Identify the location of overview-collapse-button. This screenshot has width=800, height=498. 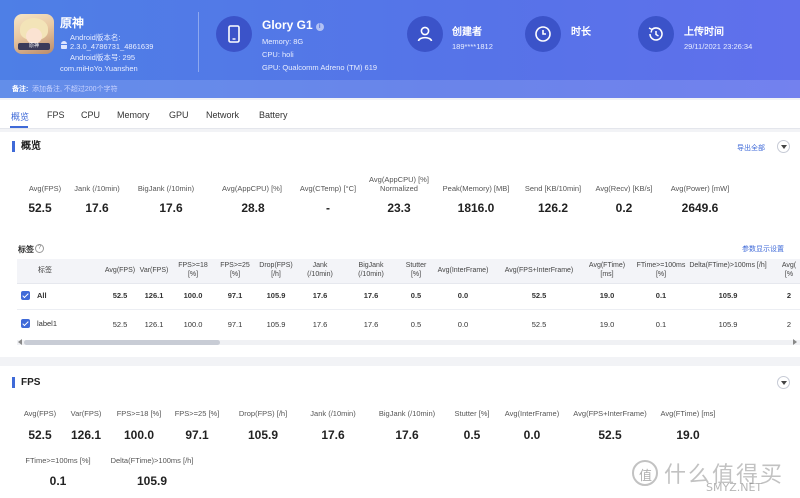
(783, 146).